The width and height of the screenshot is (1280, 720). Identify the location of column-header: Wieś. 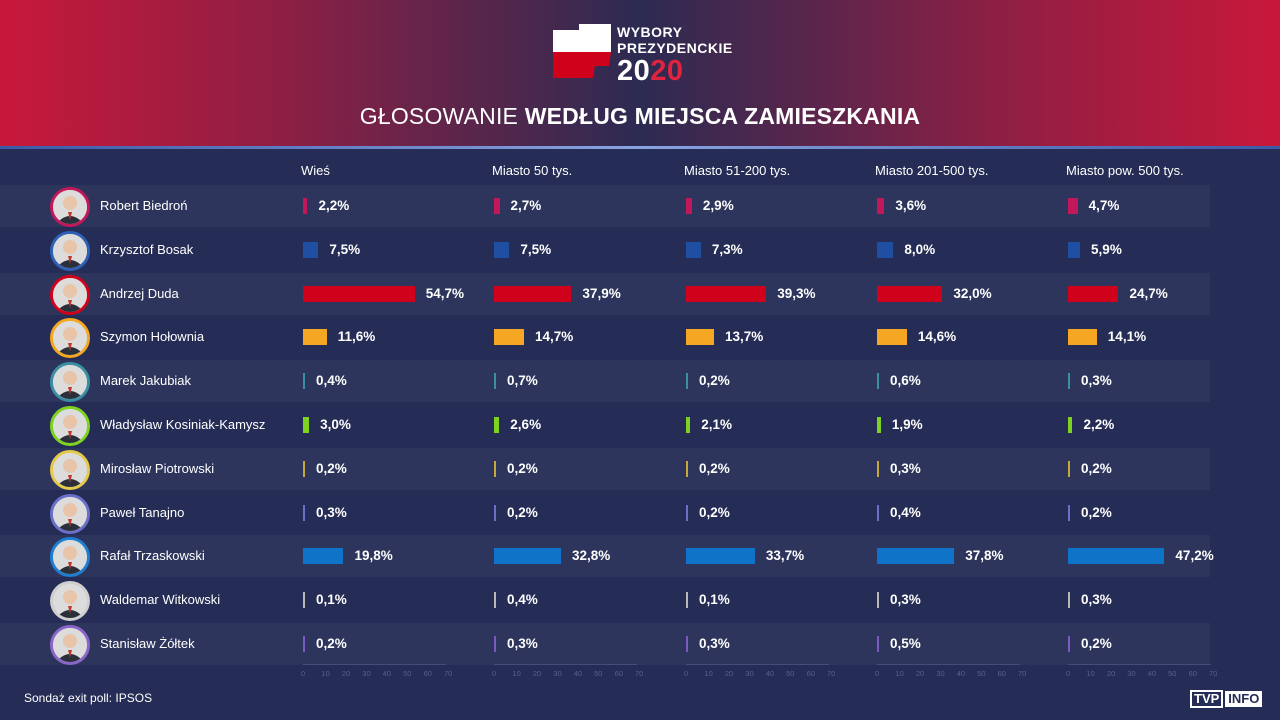
(315, 170).